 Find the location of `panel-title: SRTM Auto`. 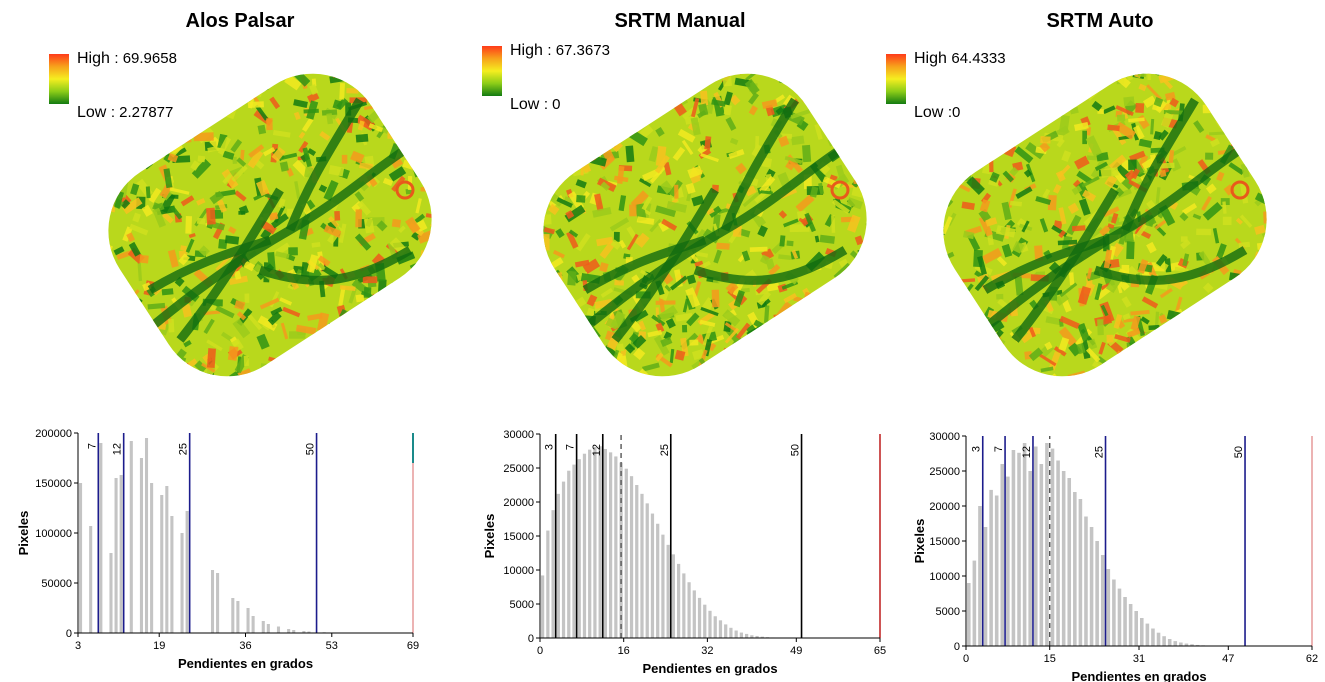

panel-title: SRTM Auto is located at coordinates (1100, 21).